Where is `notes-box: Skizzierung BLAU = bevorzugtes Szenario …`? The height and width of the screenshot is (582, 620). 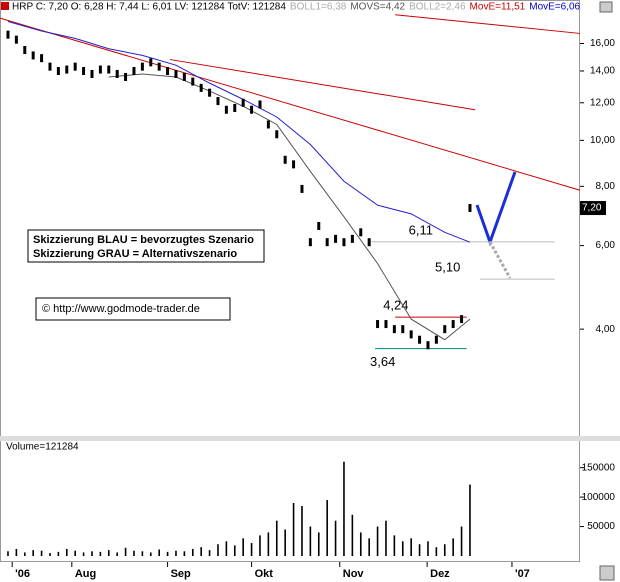 notes-box: Skizzierung BLAU = bevorzugtes Szenario … is located at coordinates (146, 275).